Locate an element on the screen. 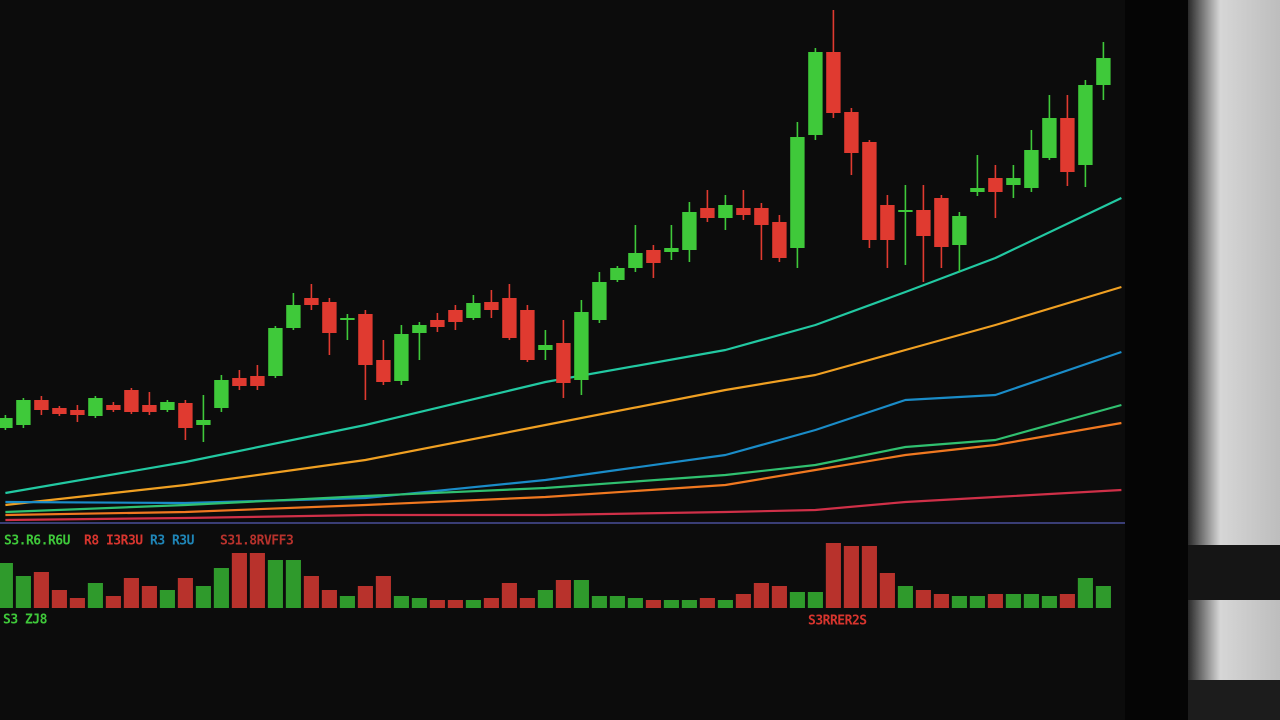 The image size is (1280, 720). indicator-label: S31.8RVFF3 is located at coordinates (256, 541).